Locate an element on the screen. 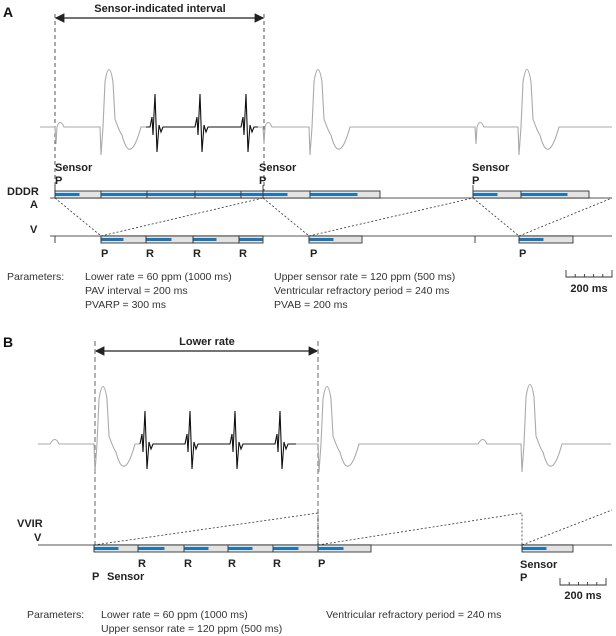 The width and height of the screenshot is (616, 636). interval-label: Sensor-indicated interval is located at coordinates (159, 9).